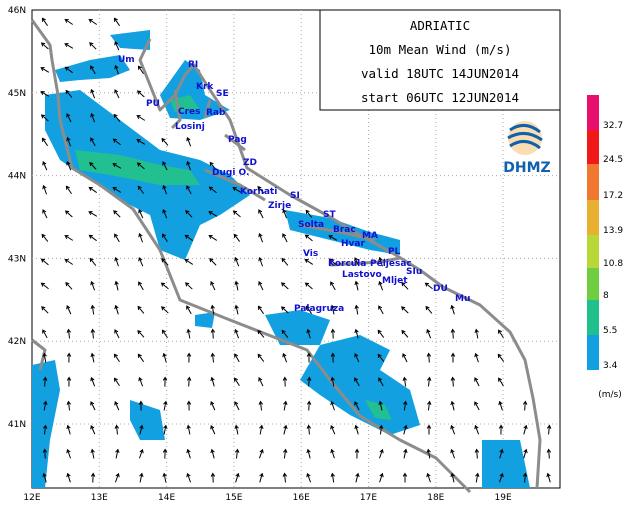  What do you see at coordinates (391, 264) in the screenshot?
I see `place-label: Peljesac` at bounding box center [391, 264].